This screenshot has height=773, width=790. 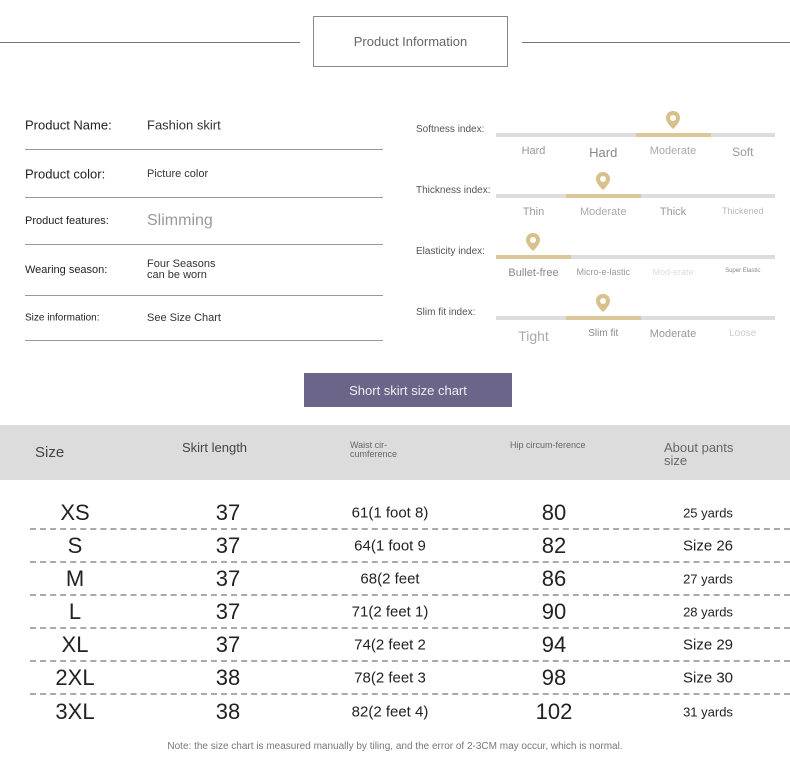 I want to click on table-cell: 71(2 feet 1), so click(x=390, y=611).